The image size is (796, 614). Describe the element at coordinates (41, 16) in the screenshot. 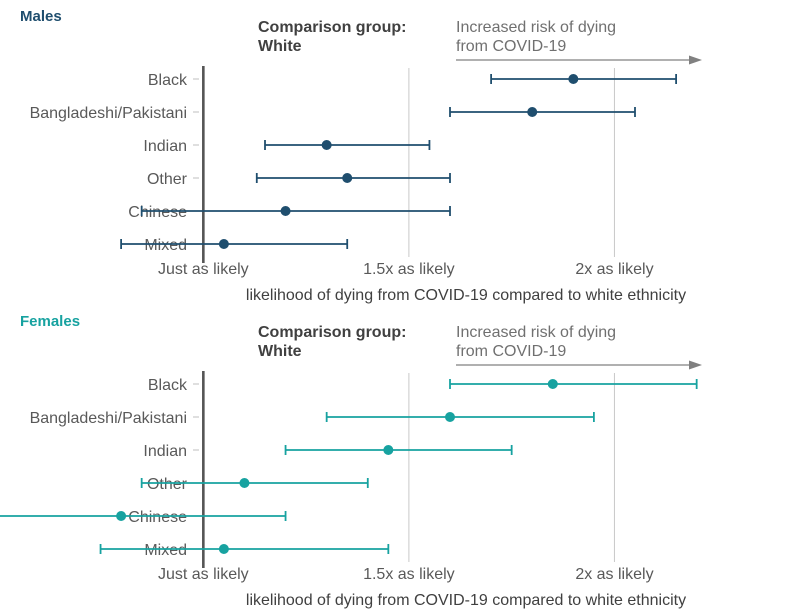

I see `panel-title: Males` at that location.